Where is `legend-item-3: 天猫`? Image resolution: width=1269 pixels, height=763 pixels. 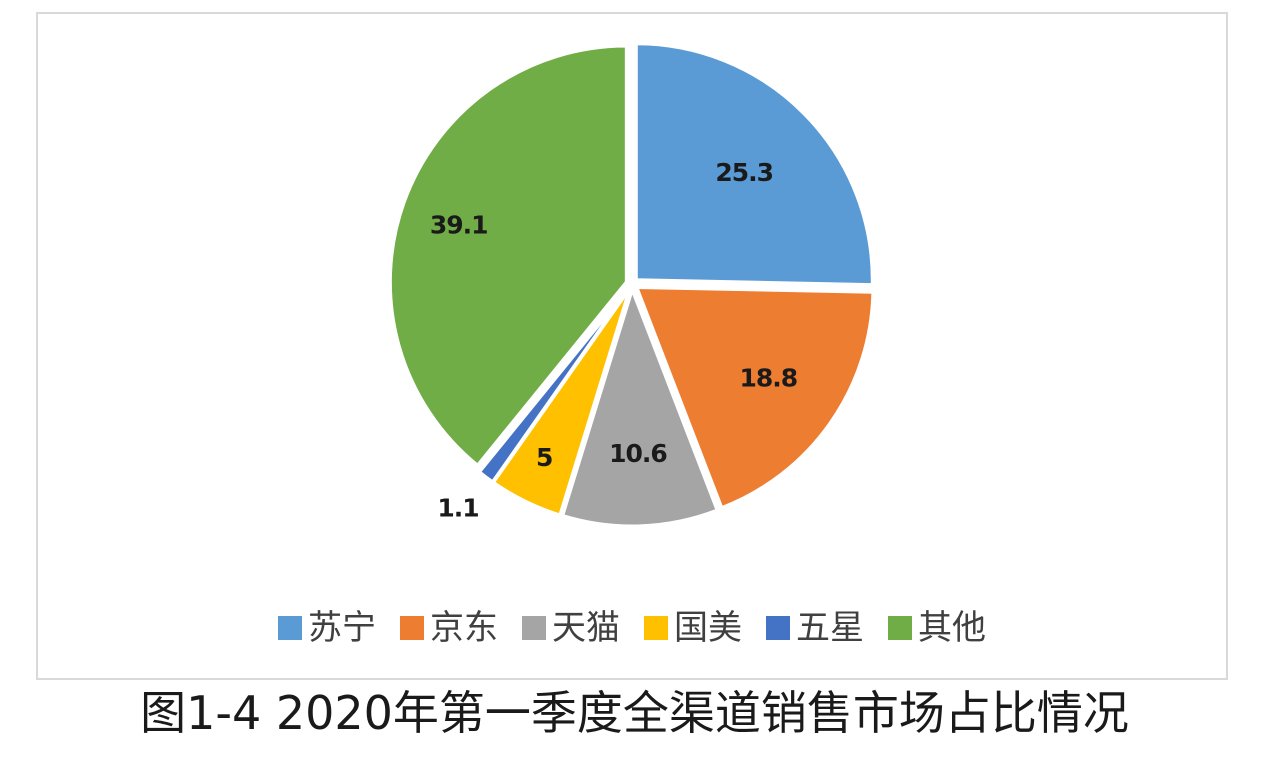 legend-item-3: 天猫 is located at coordinates (571, 628).